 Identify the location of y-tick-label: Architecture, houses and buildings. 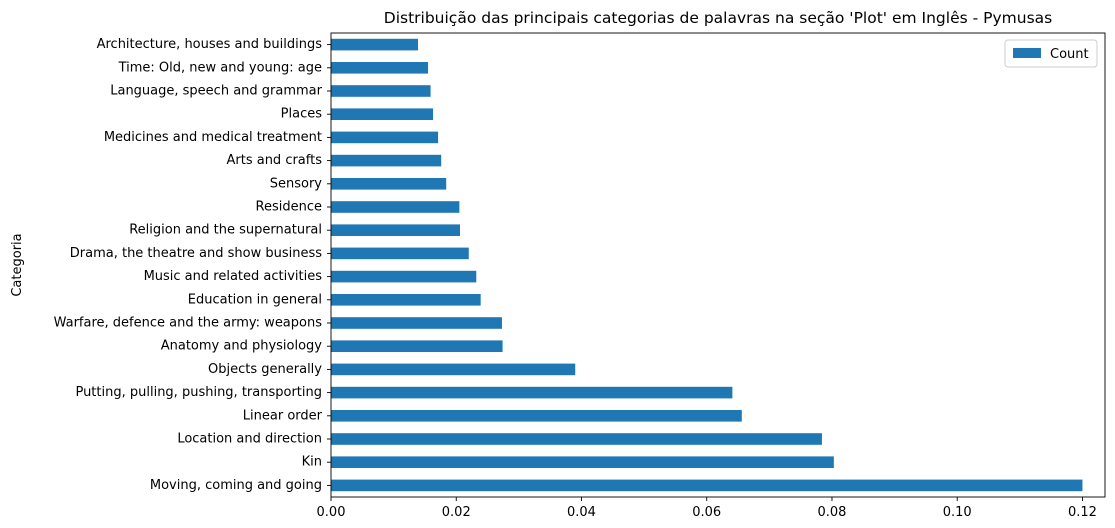
(210, 44).